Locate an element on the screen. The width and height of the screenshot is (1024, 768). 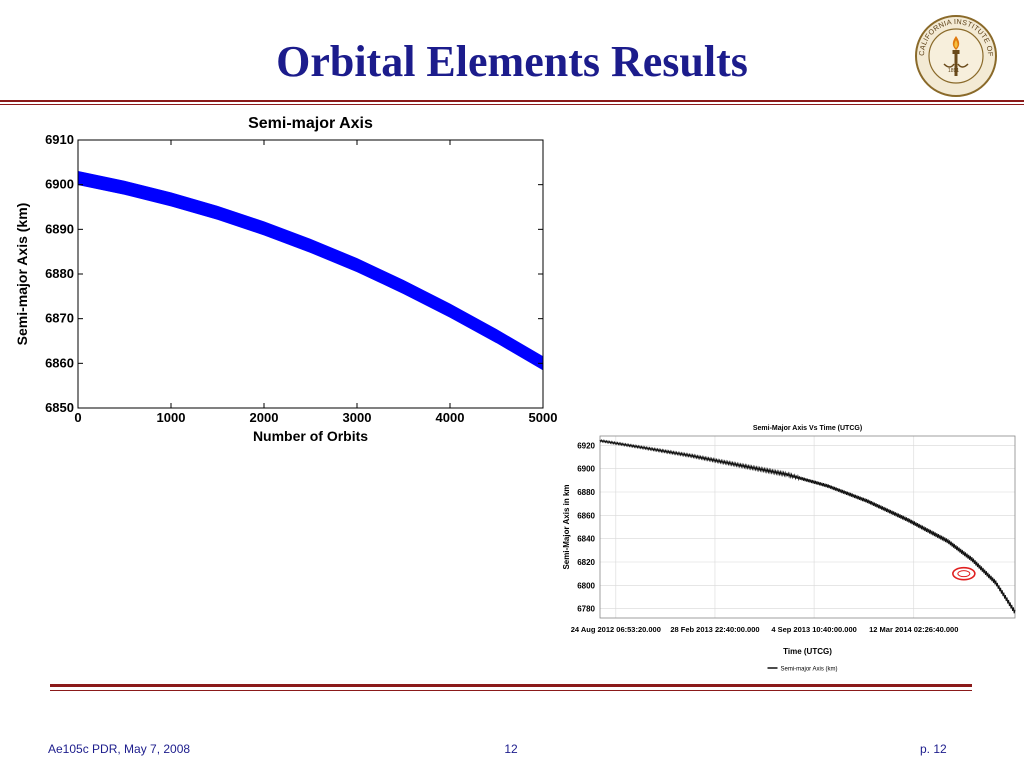
chart2-highlight-ellipse-inner is located at coordinates (964, 574).